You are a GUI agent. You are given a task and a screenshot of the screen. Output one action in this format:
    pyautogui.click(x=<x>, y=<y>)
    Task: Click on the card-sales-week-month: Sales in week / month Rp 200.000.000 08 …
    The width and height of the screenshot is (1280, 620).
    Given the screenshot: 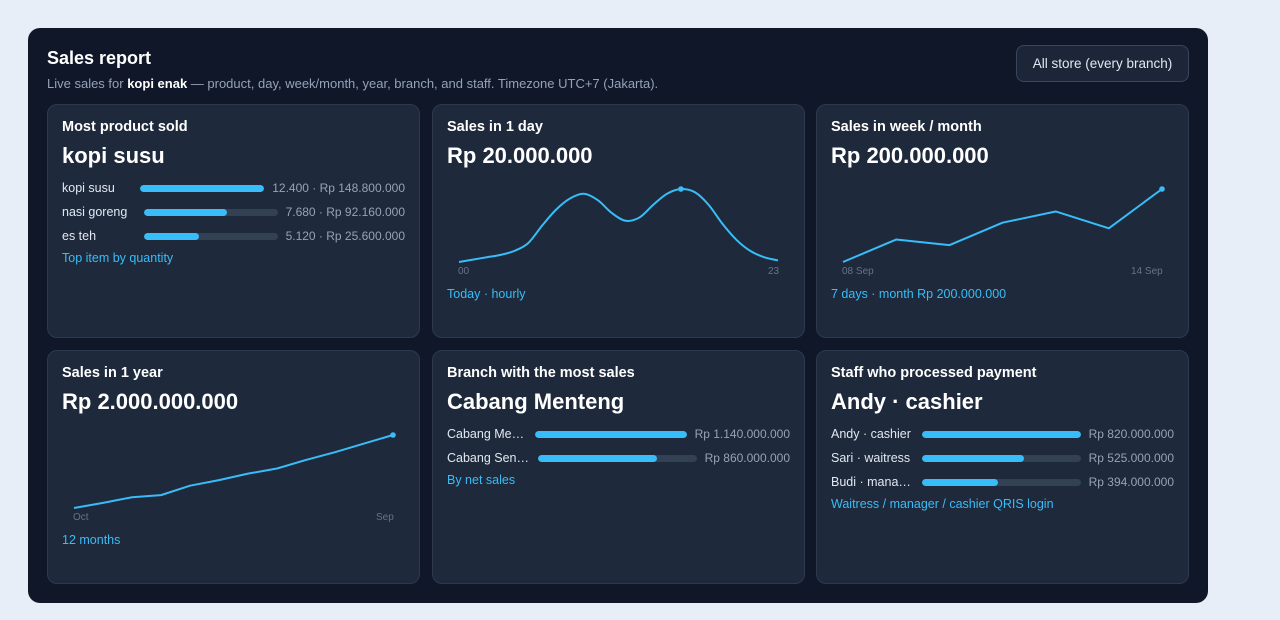 What is the action you would take?
    pyautogui.click(x=1002, y=221)
    